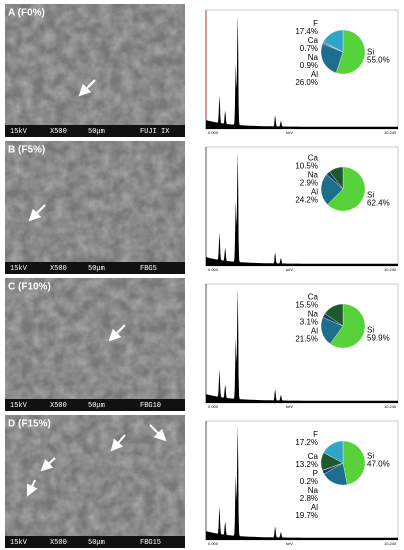 The width and height of the screenshot is (404, 550). Describe the element at coordinates (309, 498) in the screenshot. I see `slice-value: 2.8%` at that location.